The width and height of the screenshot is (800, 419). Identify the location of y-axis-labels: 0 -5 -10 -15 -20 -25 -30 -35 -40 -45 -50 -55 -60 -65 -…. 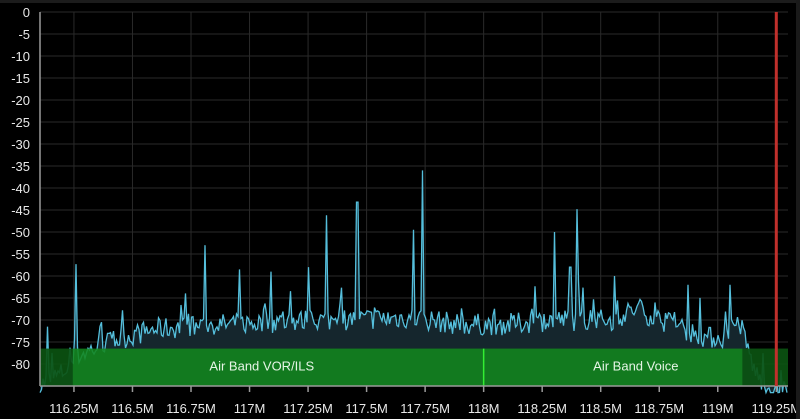
(20, 188).